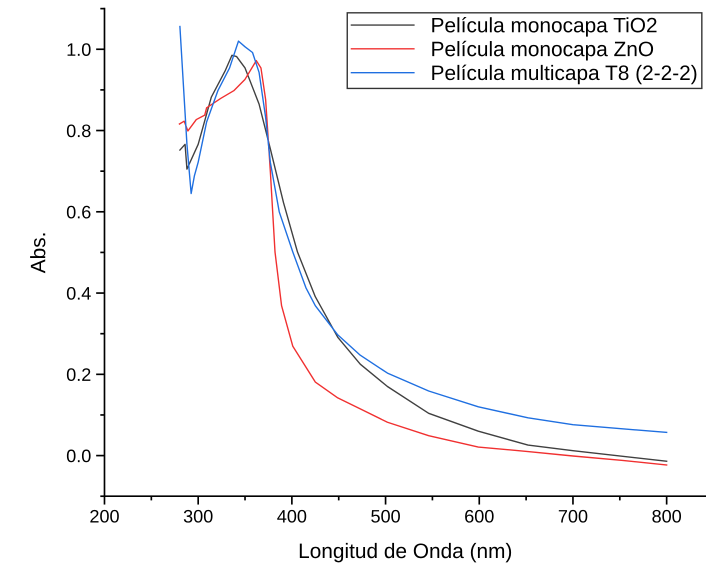 Image resolution: width=706 pixels, height=575 pixels. Describe the element at coordinates (385, 516) in the screenshot. I see `x-tick-label: 500` at that location.